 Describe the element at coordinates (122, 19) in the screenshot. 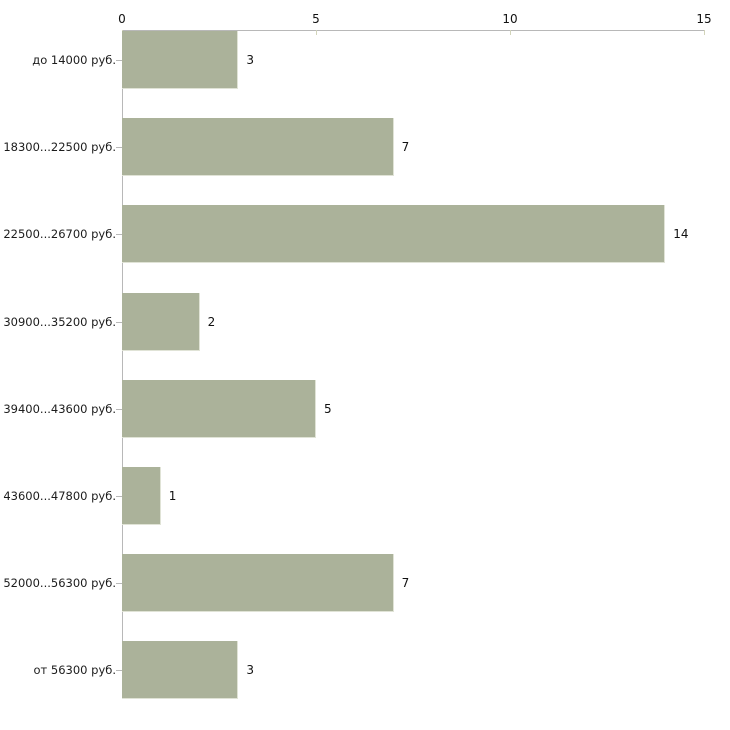

I see `x-axis-tick-label: 0` at that location.